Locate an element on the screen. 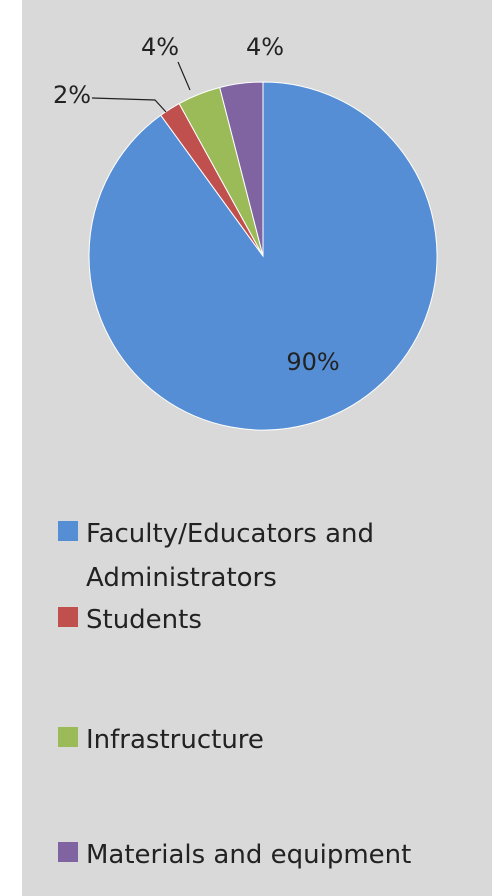 This screenshot has height=896, width=492. legend-label: Infrastructure is located at coordinates (175, 740).